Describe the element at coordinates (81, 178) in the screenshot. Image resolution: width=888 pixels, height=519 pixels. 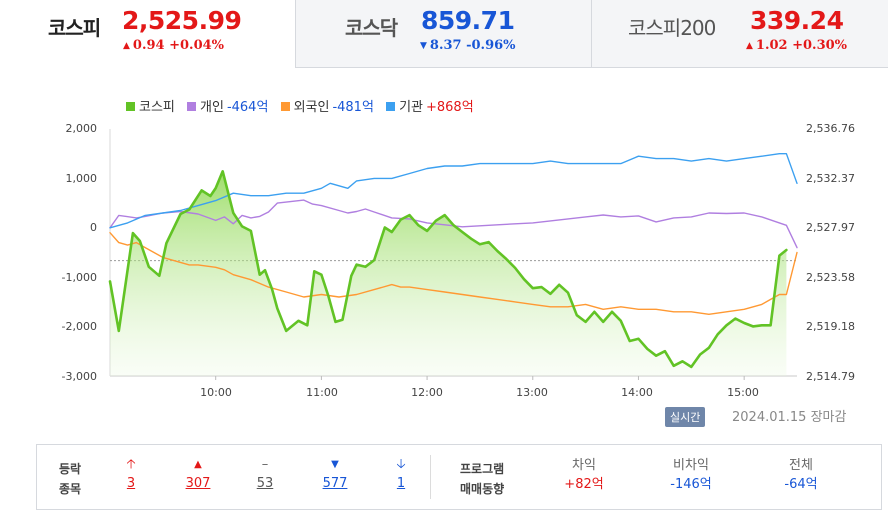
I see `y-tick-label: 1,000` at that location.